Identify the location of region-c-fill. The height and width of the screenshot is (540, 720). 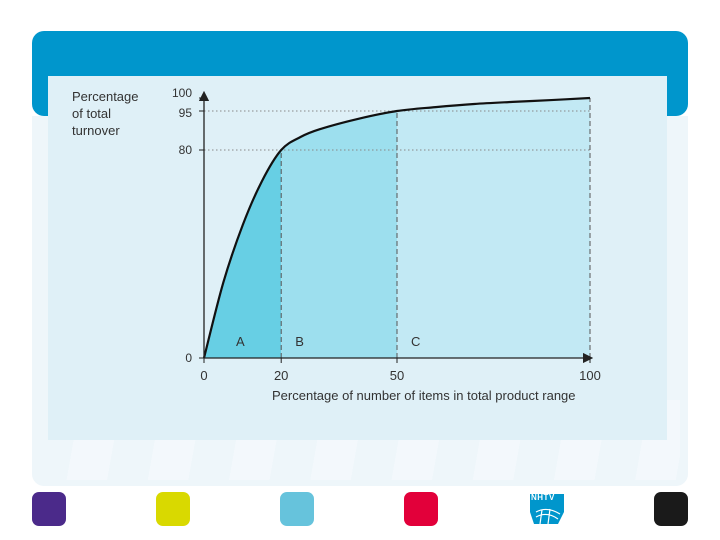
(493, 228).